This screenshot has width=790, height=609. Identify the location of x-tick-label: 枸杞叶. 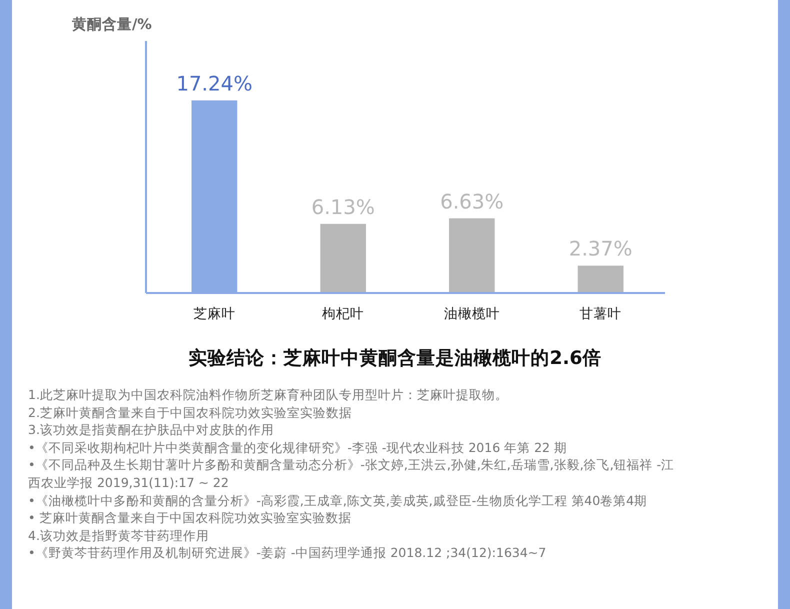
(343, 314).